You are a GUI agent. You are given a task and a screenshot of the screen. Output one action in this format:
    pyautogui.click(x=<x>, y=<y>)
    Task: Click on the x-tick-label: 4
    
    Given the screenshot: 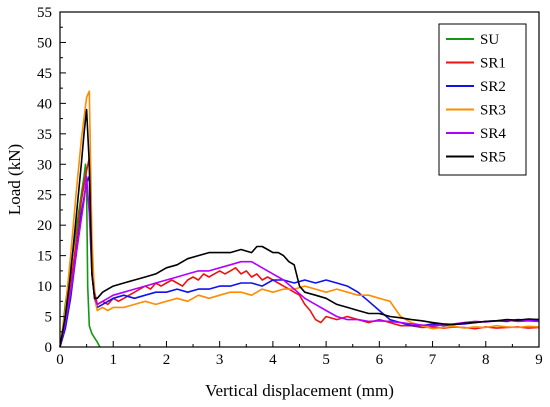 What is the action you would take?
    pyautogui.click(x=273, y=360)
    